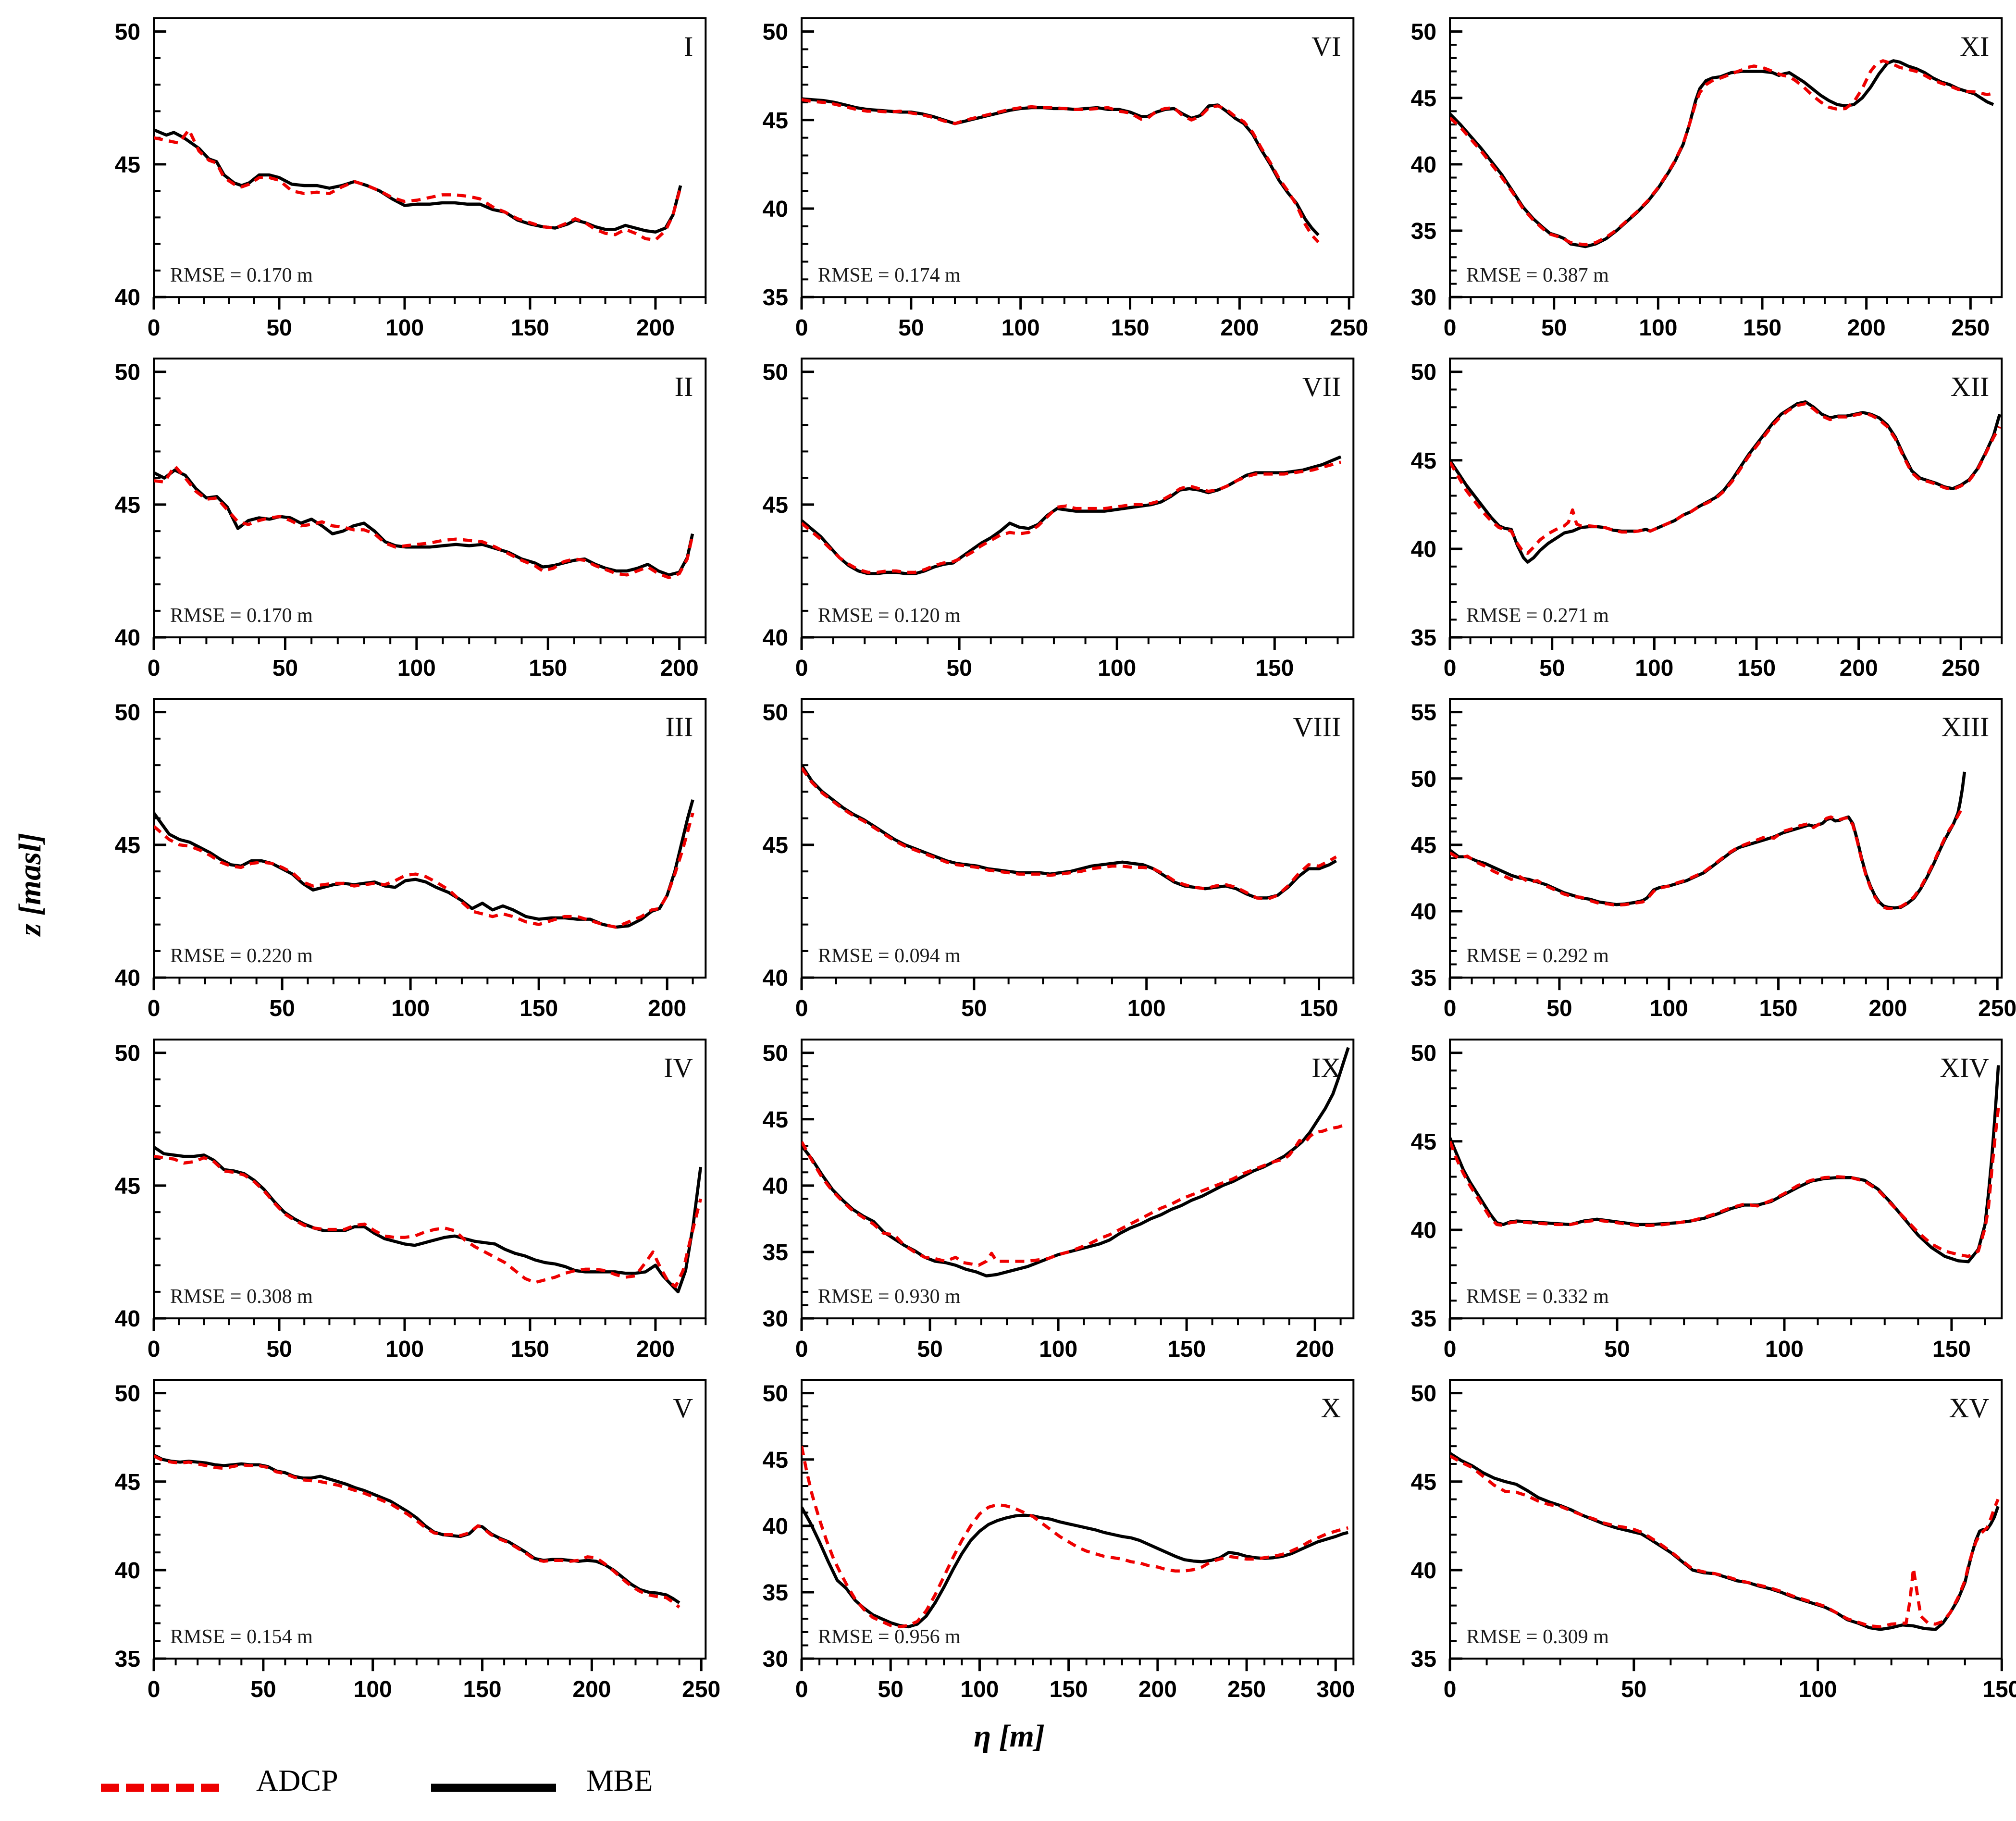  I want to click on panel-IX: 30 35 40 45 50 0 50 100 150 200 IX RMSE = 0.930 m, so click(1044, 1197).